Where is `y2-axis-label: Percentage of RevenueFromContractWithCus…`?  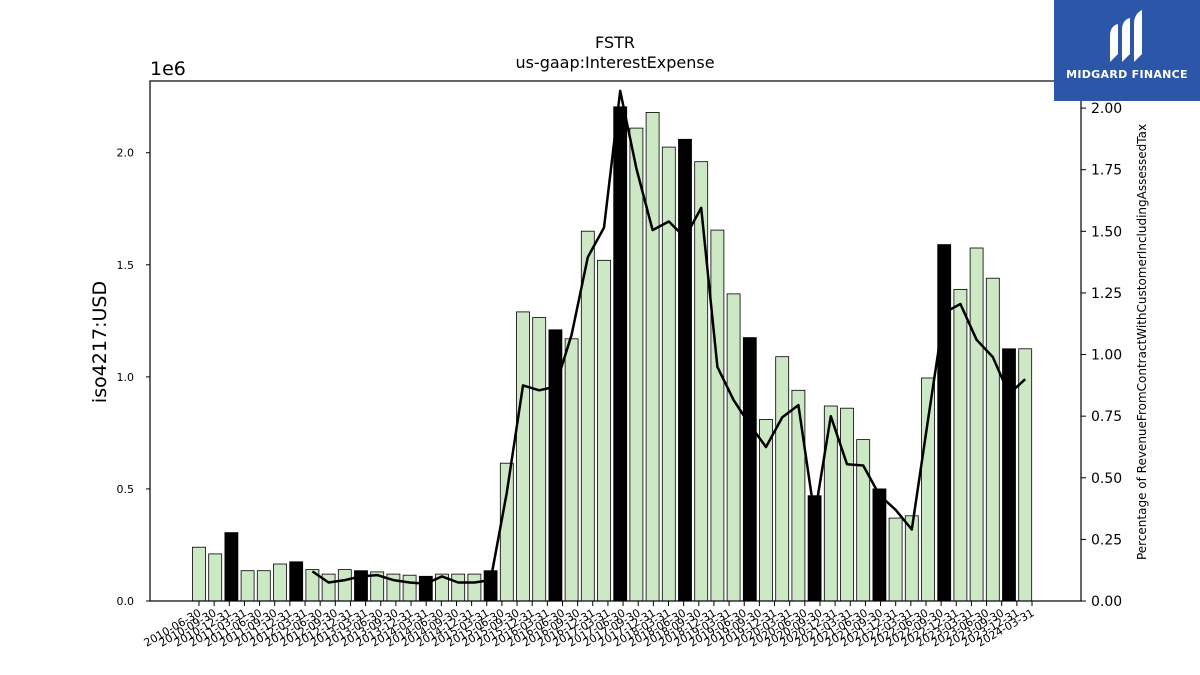 y2-axis-label: Percentage of RevenueFromContractWithCus… is located at coordinates (1142, 342).